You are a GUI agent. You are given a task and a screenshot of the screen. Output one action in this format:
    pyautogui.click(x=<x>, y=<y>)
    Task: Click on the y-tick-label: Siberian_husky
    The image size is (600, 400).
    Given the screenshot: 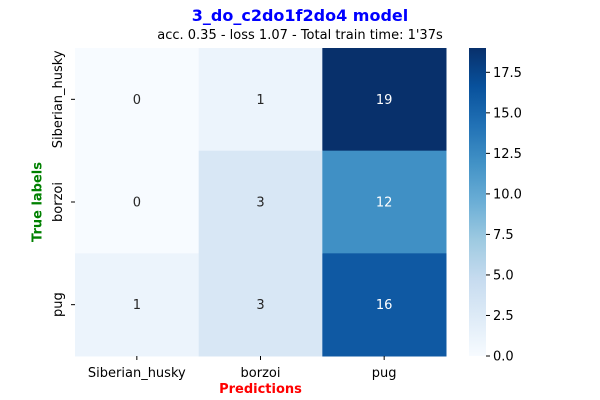 What is the action you would take?
    pyautogui.click(x=58, y=99)
    